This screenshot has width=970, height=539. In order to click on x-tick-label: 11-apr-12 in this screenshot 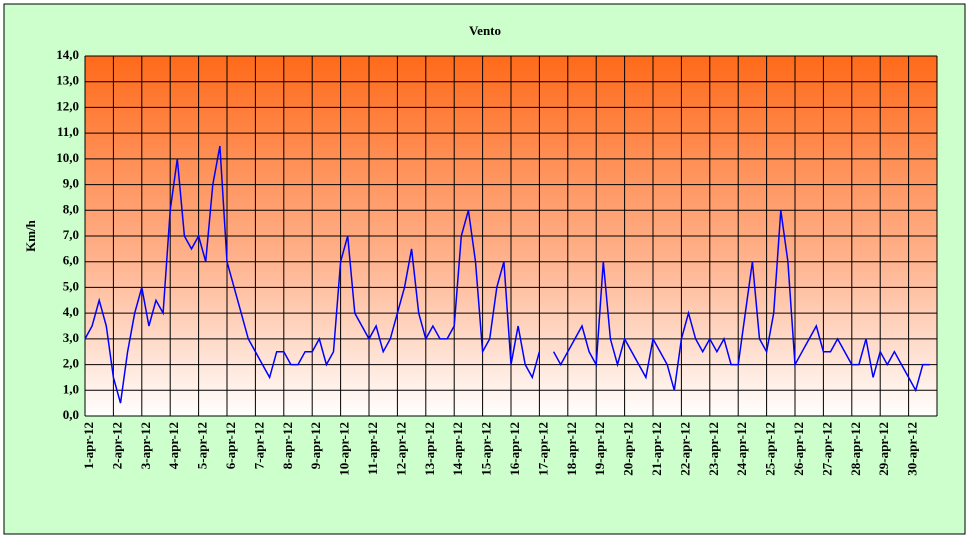, I will do `click(372, 448)`.